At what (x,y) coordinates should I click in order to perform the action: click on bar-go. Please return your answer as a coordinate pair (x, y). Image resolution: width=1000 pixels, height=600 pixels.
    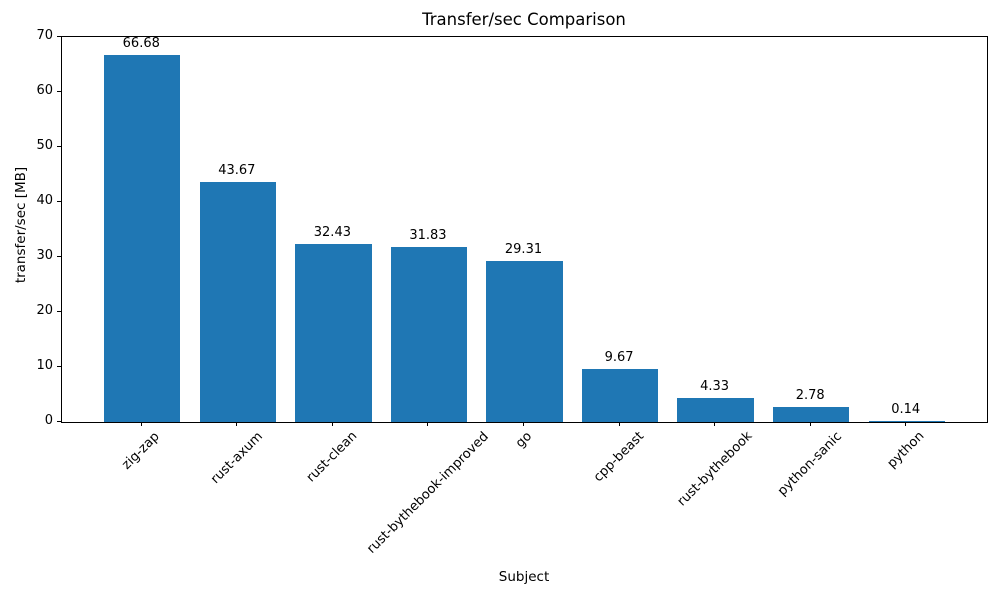
    Looking at the image, I should click on (524, 341).